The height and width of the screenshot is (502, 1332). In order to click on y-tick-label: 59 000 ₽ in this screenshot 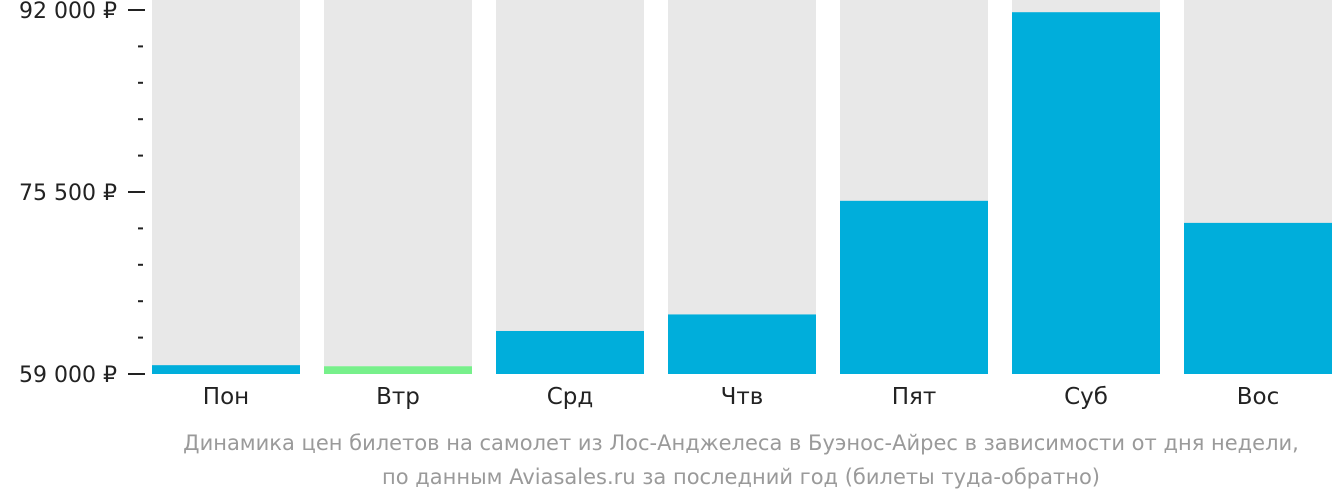, I will do `click(68, 375)`.